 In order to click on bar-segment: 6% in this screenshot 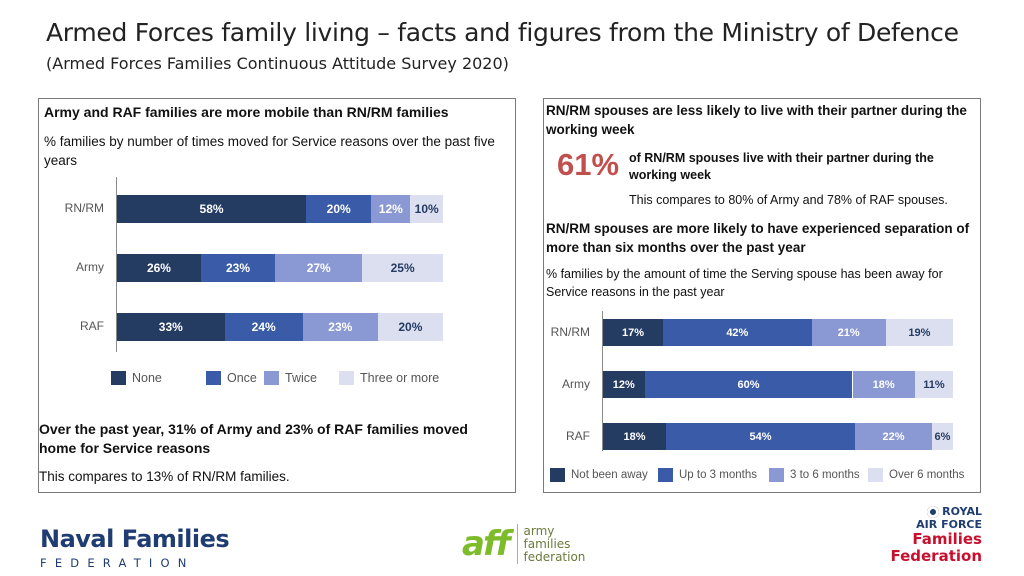, I will do `click(942, 436)`.